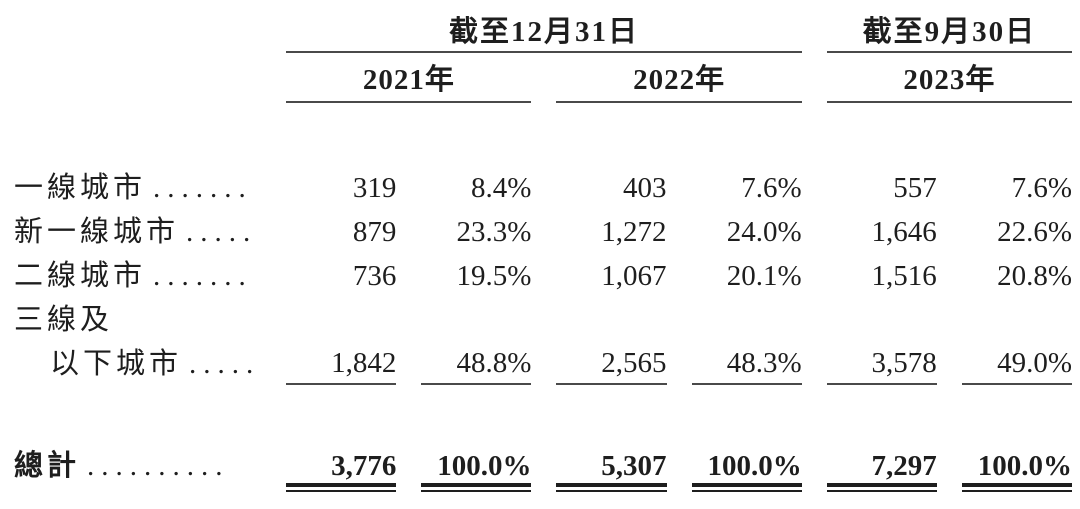  I want to click on cell-2023-count: 1,646, so click(904, 231).